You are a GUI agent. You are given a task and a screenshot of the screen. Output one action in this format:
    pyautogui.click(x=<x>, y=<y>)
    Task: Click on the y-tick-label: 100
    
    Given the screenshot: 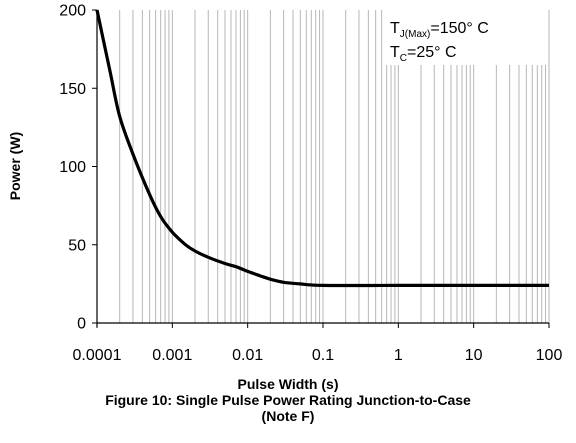 What is the action you would take?
    pyautogui.click(x=72, y=167)
    